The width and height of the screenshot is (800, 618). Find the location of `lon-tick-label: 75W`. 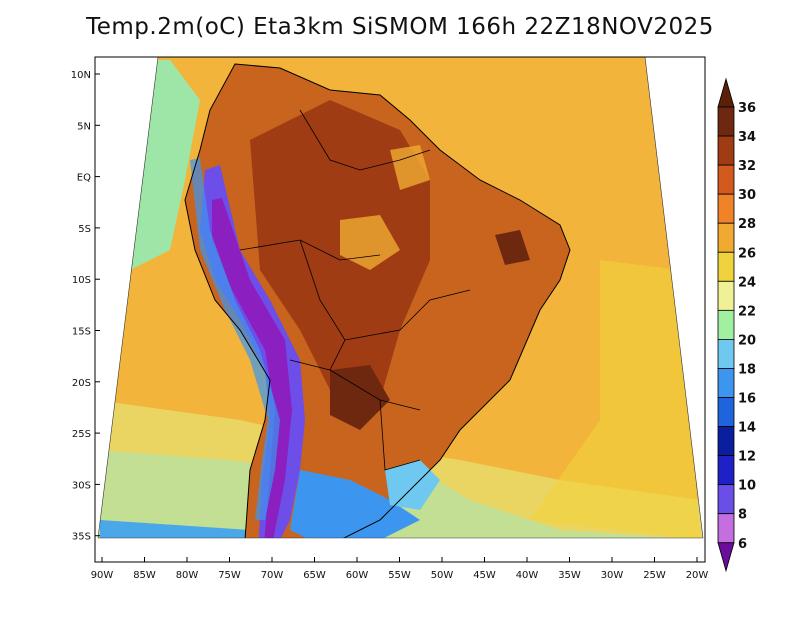

lon-tick-label: 75W is located at coordinates (229, 575).